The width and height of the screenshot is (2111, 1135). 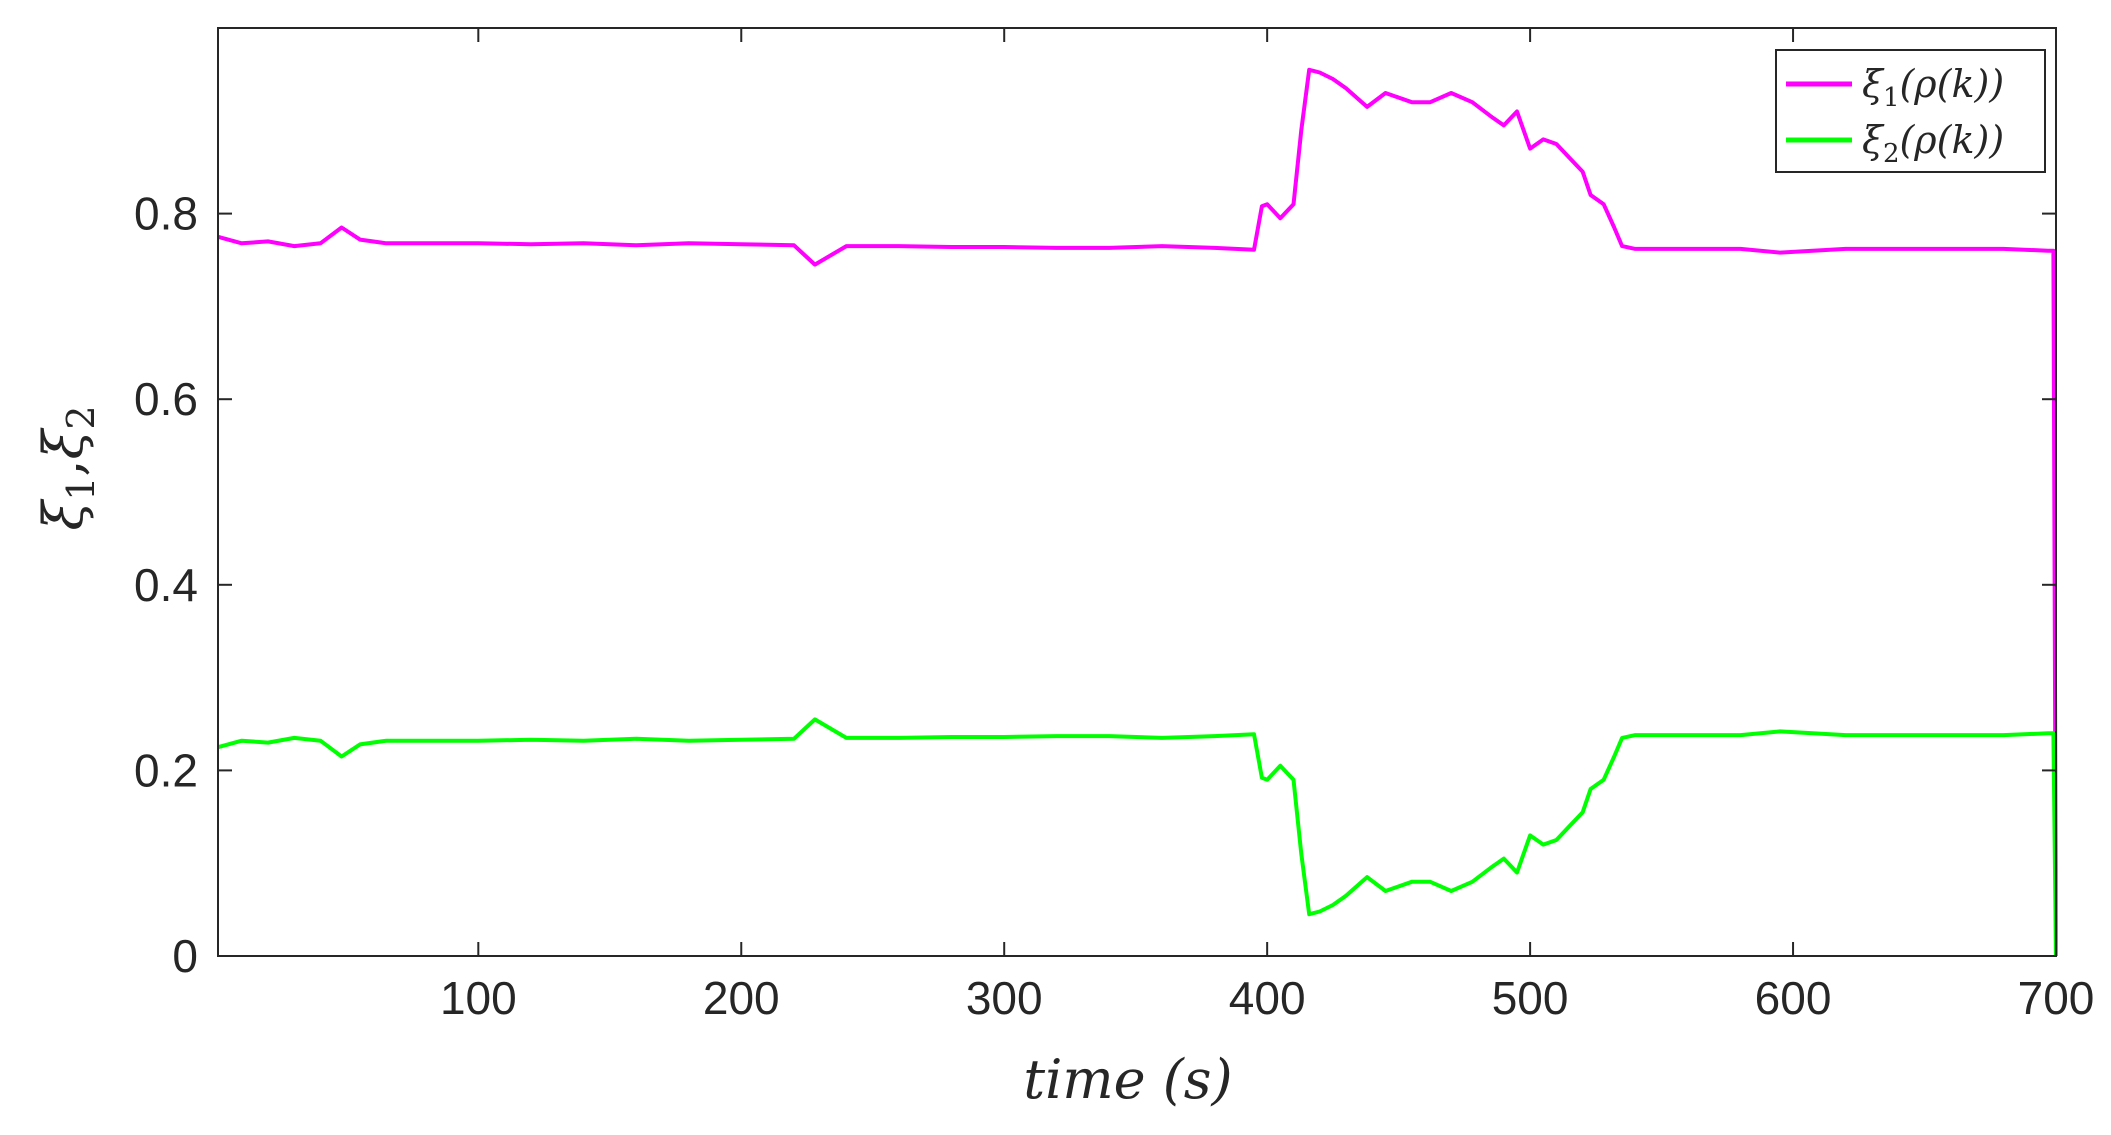 I want to click on legend-xi1-sym: ξ, so click(x=1873, y=84).